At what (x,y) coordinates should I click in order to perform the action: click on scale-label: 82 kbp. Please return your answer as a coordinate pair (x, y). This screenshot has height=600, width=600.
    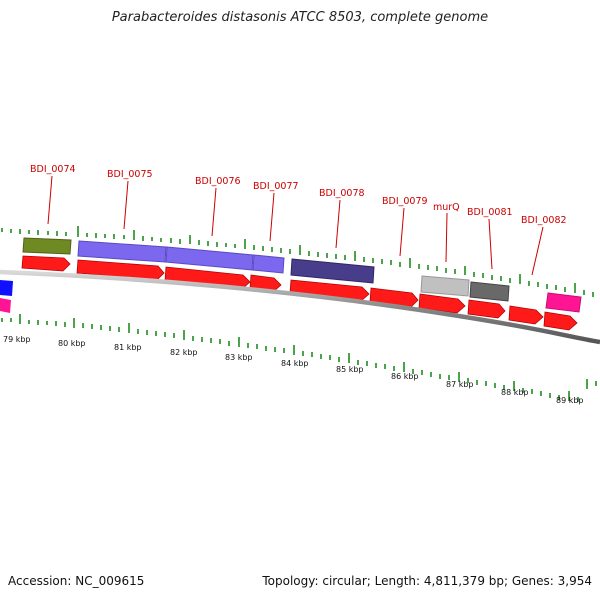
    Looking at the image, I should click on (184, 352).